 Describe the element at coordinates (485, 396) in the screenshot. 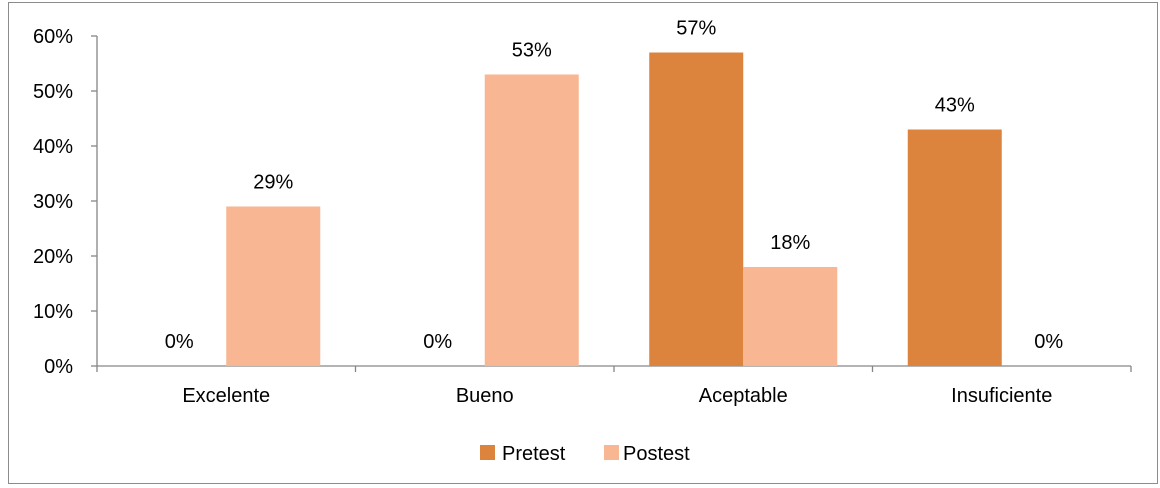

I see `category-label: Bueno` at that location.